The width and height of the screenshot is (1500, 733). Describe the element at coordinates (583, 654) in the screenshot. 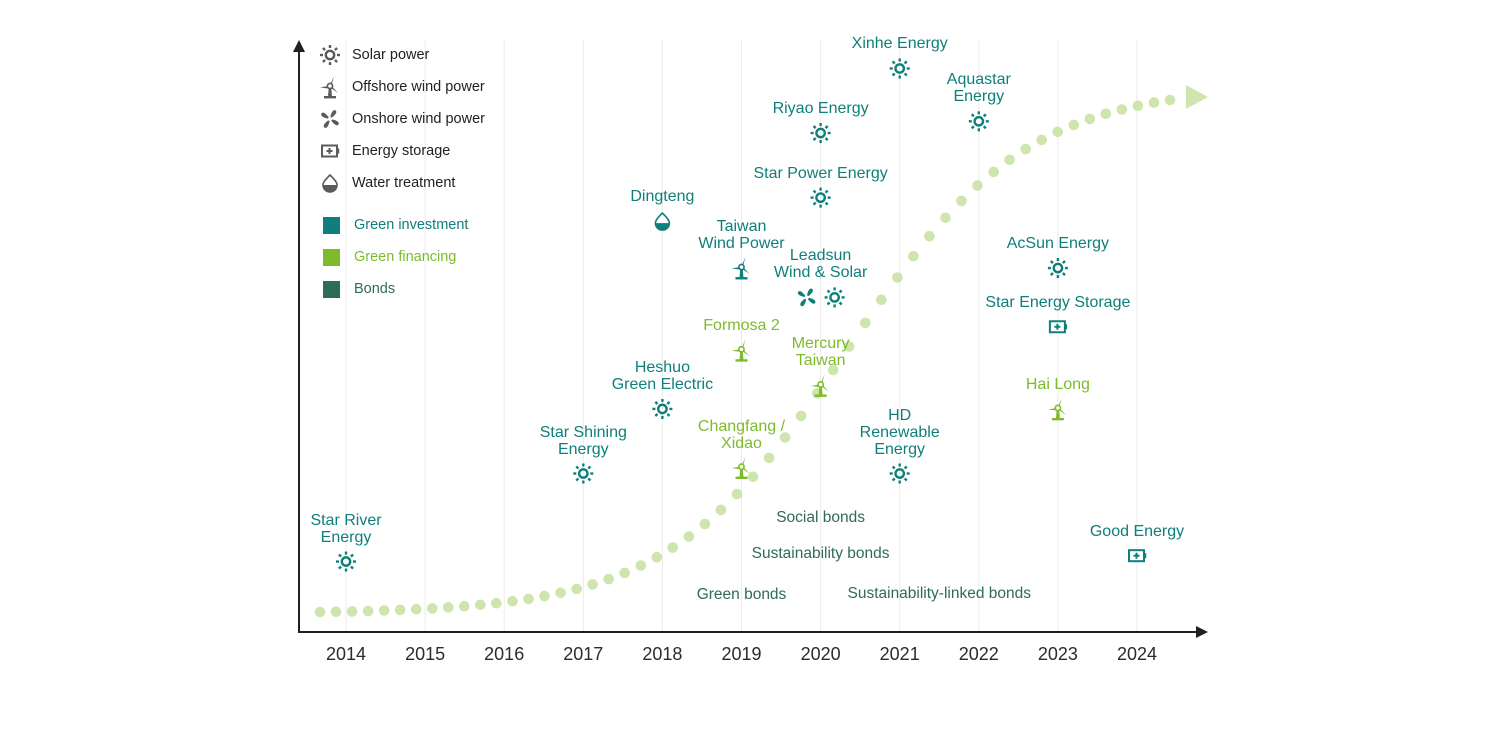

I see `x-tick-label: 2017` at that location.